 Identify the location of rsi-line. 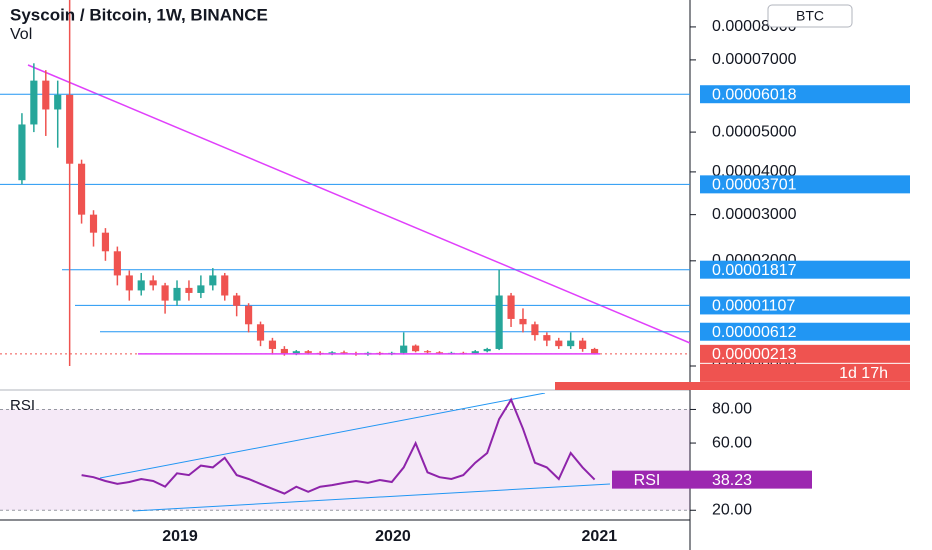
(338, 446).